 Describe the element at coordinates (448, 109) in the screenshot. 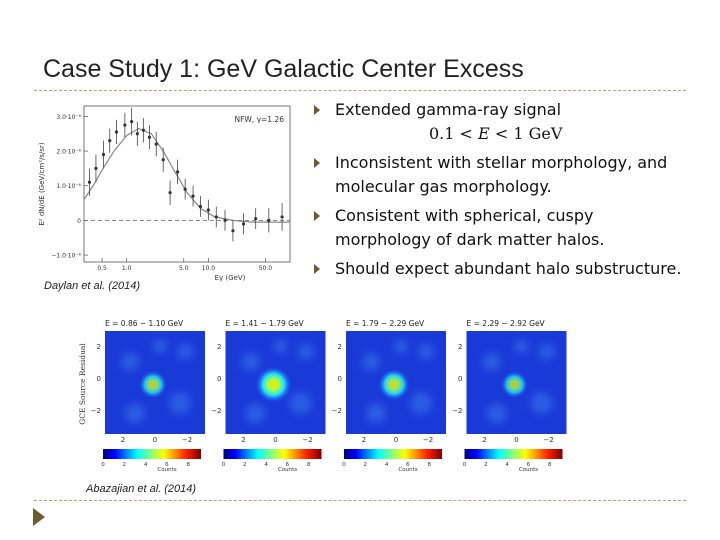

I see `bullet-text: Extended gamma-ray signal` at that location.